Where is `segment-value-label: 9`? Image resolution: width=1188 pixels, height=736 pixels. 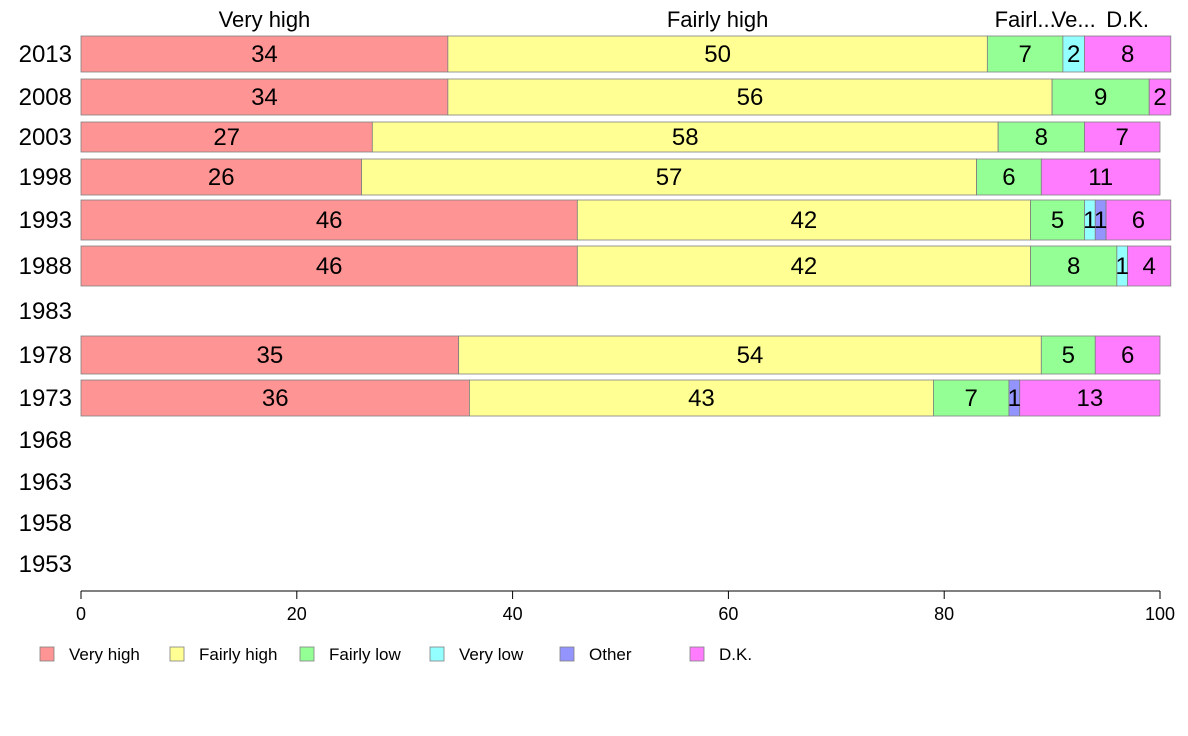 segment-value-label: 9 is located at coordinates (1100, 97).